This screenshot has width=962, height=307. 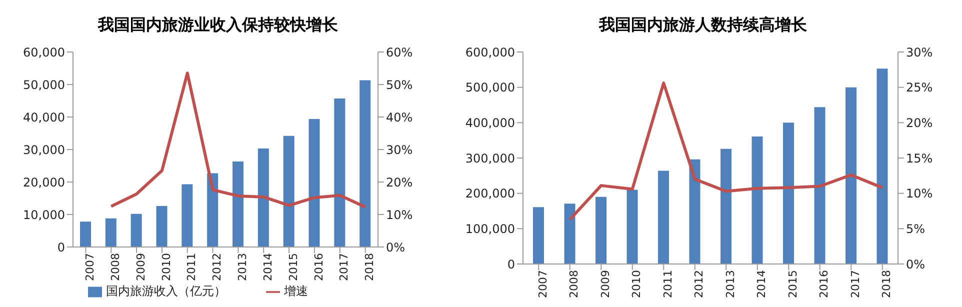 I want to click on y-tick-label: 600,000, so click(x=490, y=52).